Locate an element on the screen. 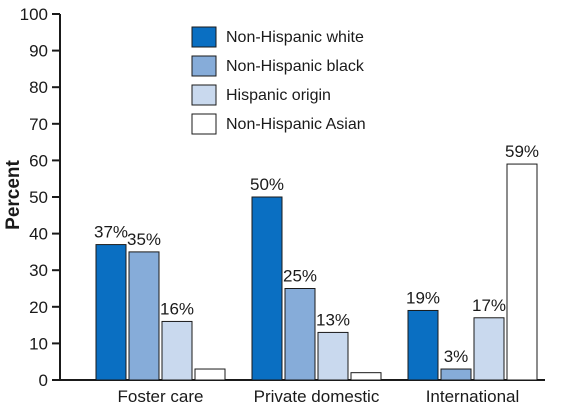 Image resolution: width=565 pixels, height=412 pixels. legend-swatch-non-hispanic-black is located at coordinates (204, 66).